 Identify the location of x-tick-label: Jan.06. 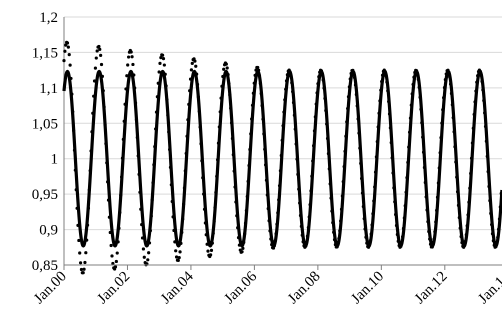
(241, 287).